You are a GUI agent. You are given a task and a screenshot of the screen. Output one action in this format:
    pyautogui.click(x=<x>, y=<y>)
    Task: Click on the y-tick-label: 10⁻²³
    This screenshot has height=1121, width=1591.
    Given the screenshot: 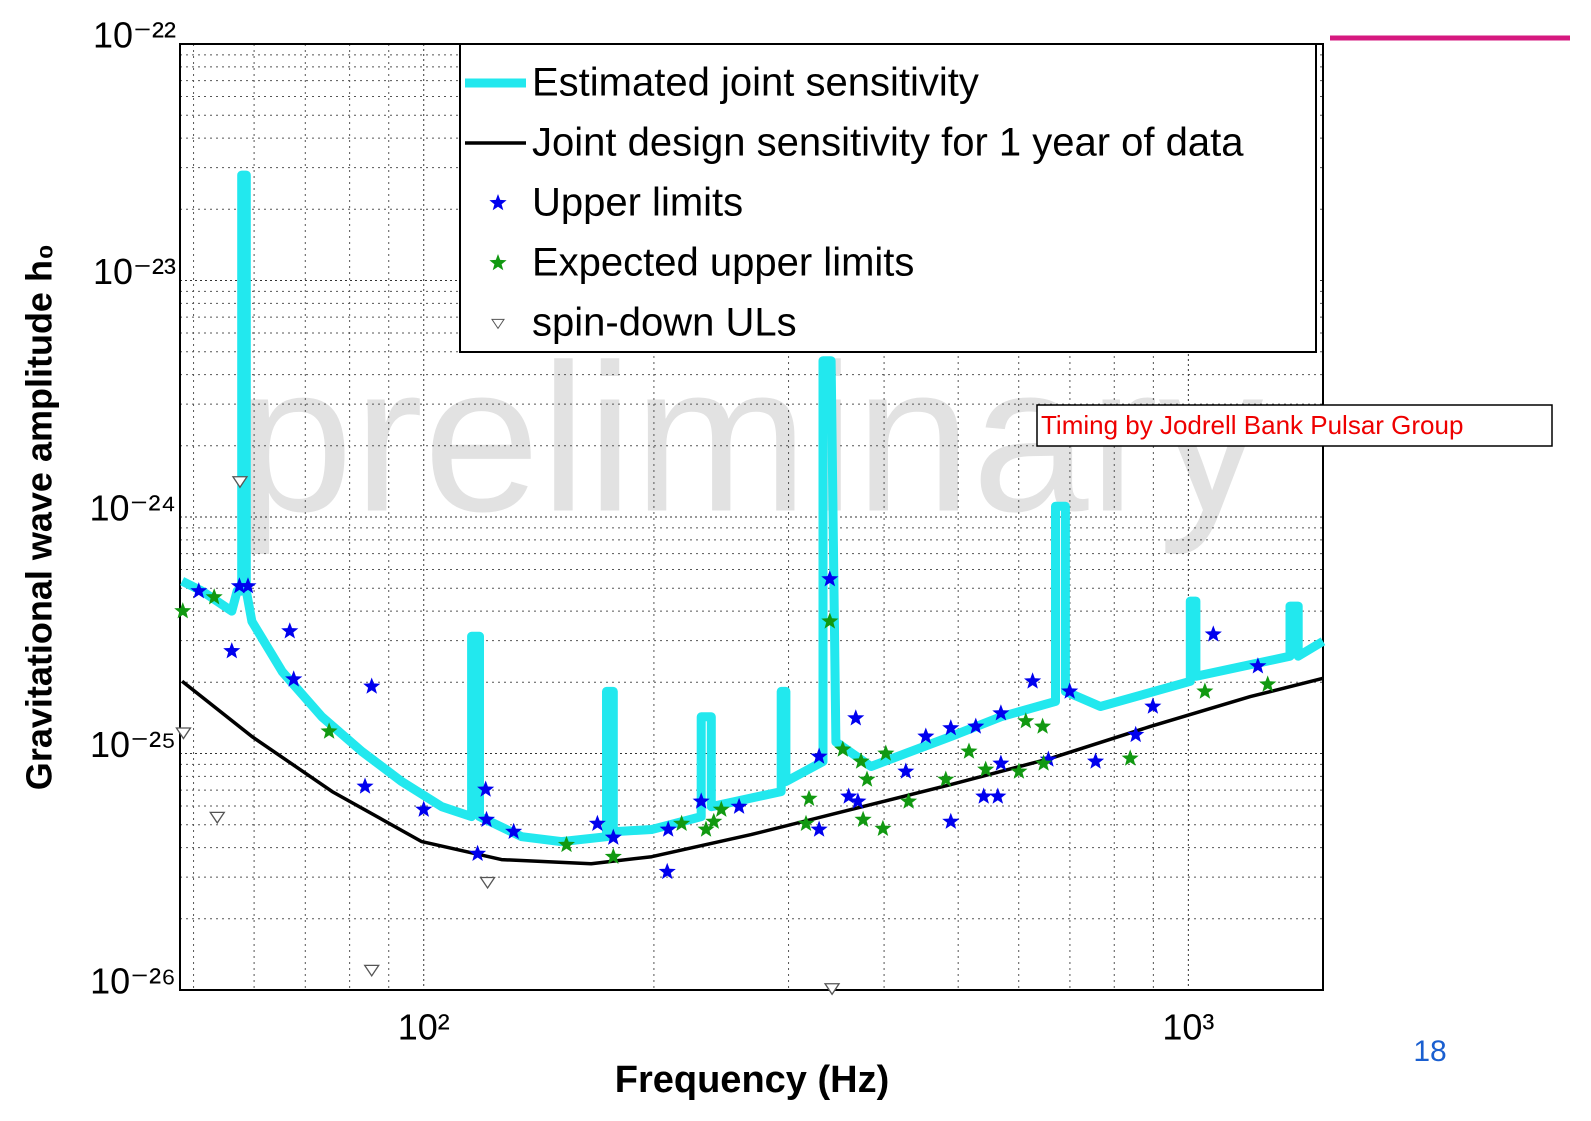 What is the action you would take?
    pyautogui.click(x=134, y=271)
    